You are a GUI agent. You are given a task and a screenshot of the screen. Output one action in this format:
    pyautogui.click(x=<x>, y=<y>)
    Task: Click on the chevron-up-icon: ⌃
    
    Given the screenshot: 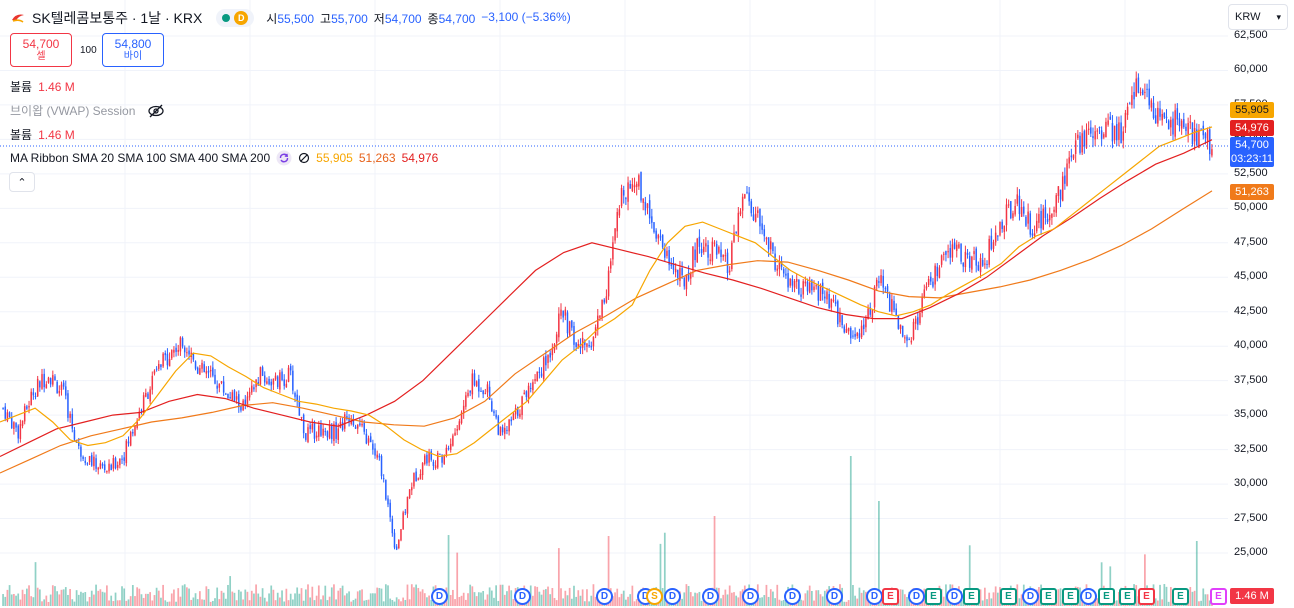 What is the action you would take?
    pyautogui.click(x=22, y=182)
    